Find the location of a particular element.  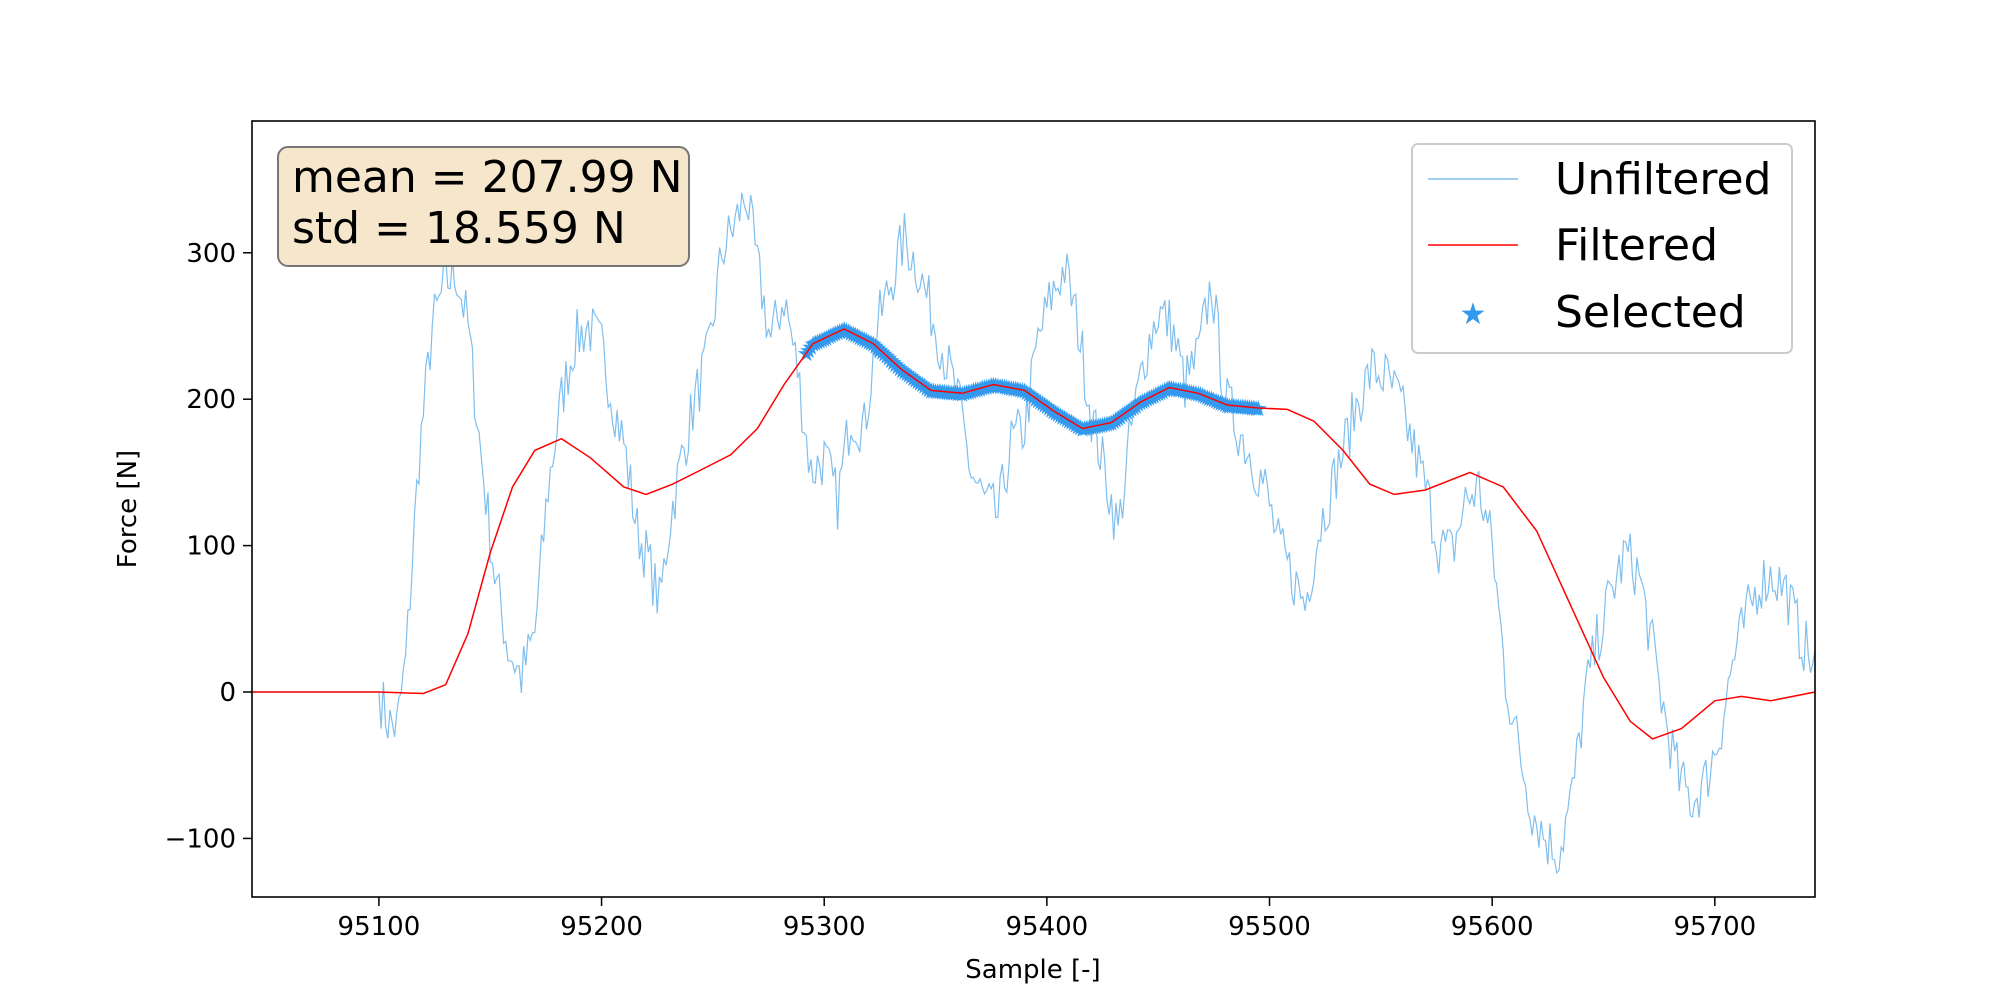

stats-std: std = 18.559 N is located at coordinates (459, 228).